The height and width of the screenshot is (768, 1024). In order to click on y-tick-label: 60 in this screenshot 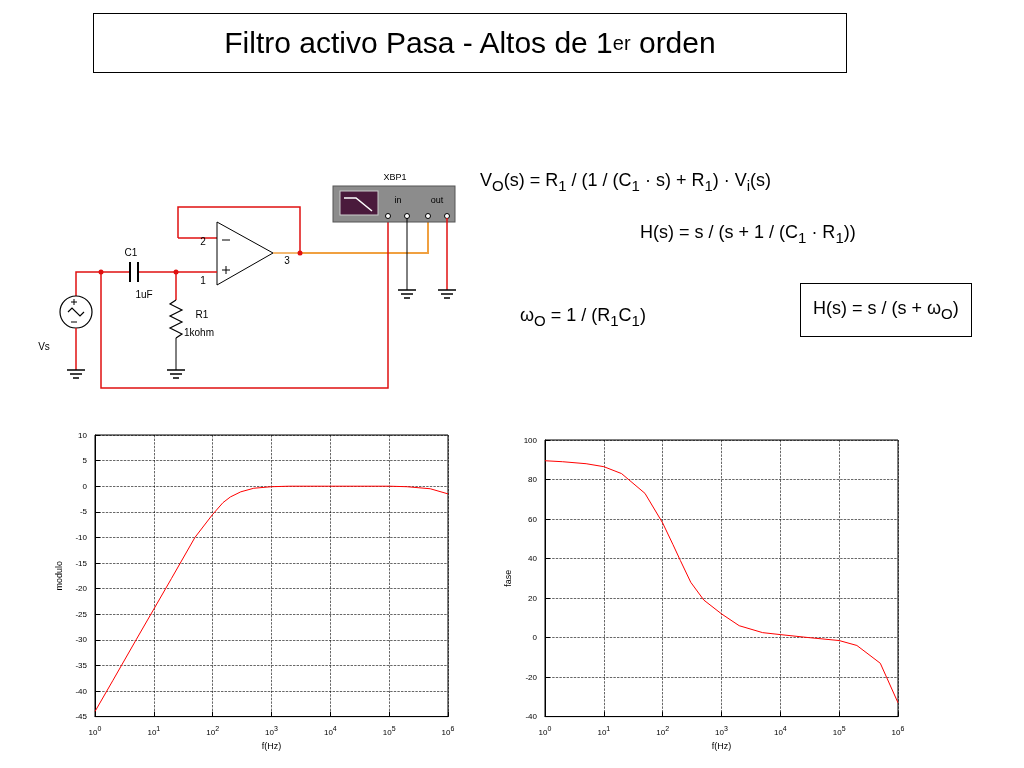, I will do `click(533, 519)`.